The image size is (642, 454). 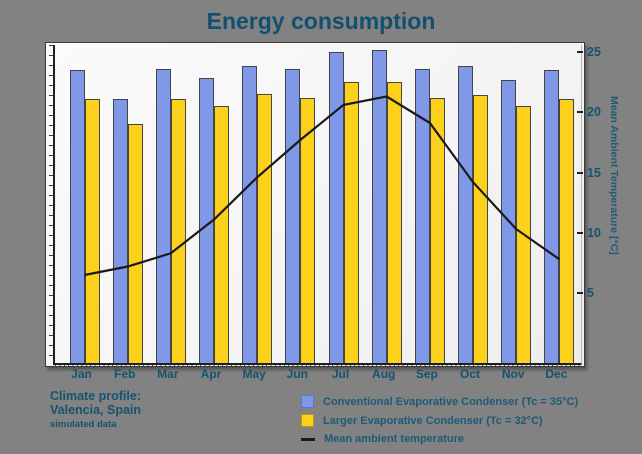 What do you see at coordinates (513, 374) in the screenshot?
I see `month-label: Nov` at bounding box center [513, 374].